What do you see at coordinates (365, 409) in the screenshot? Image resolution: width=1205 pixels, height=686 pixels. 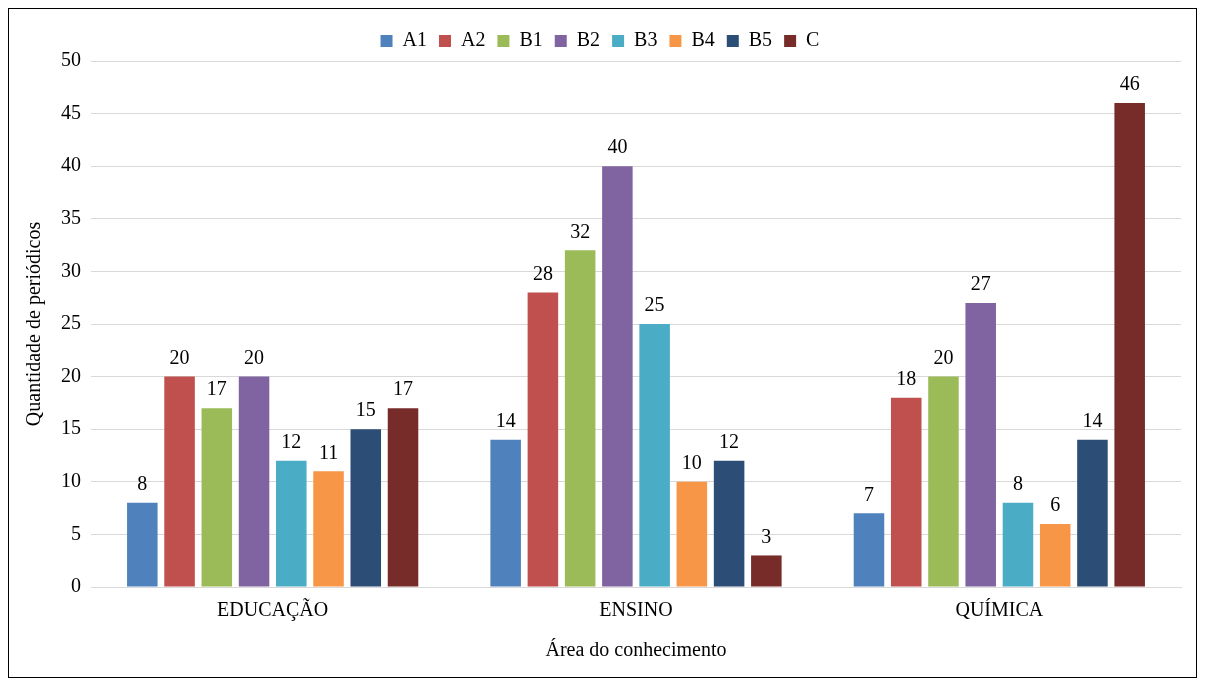 I see `data-label: 15` at bounding box center [365, 409].